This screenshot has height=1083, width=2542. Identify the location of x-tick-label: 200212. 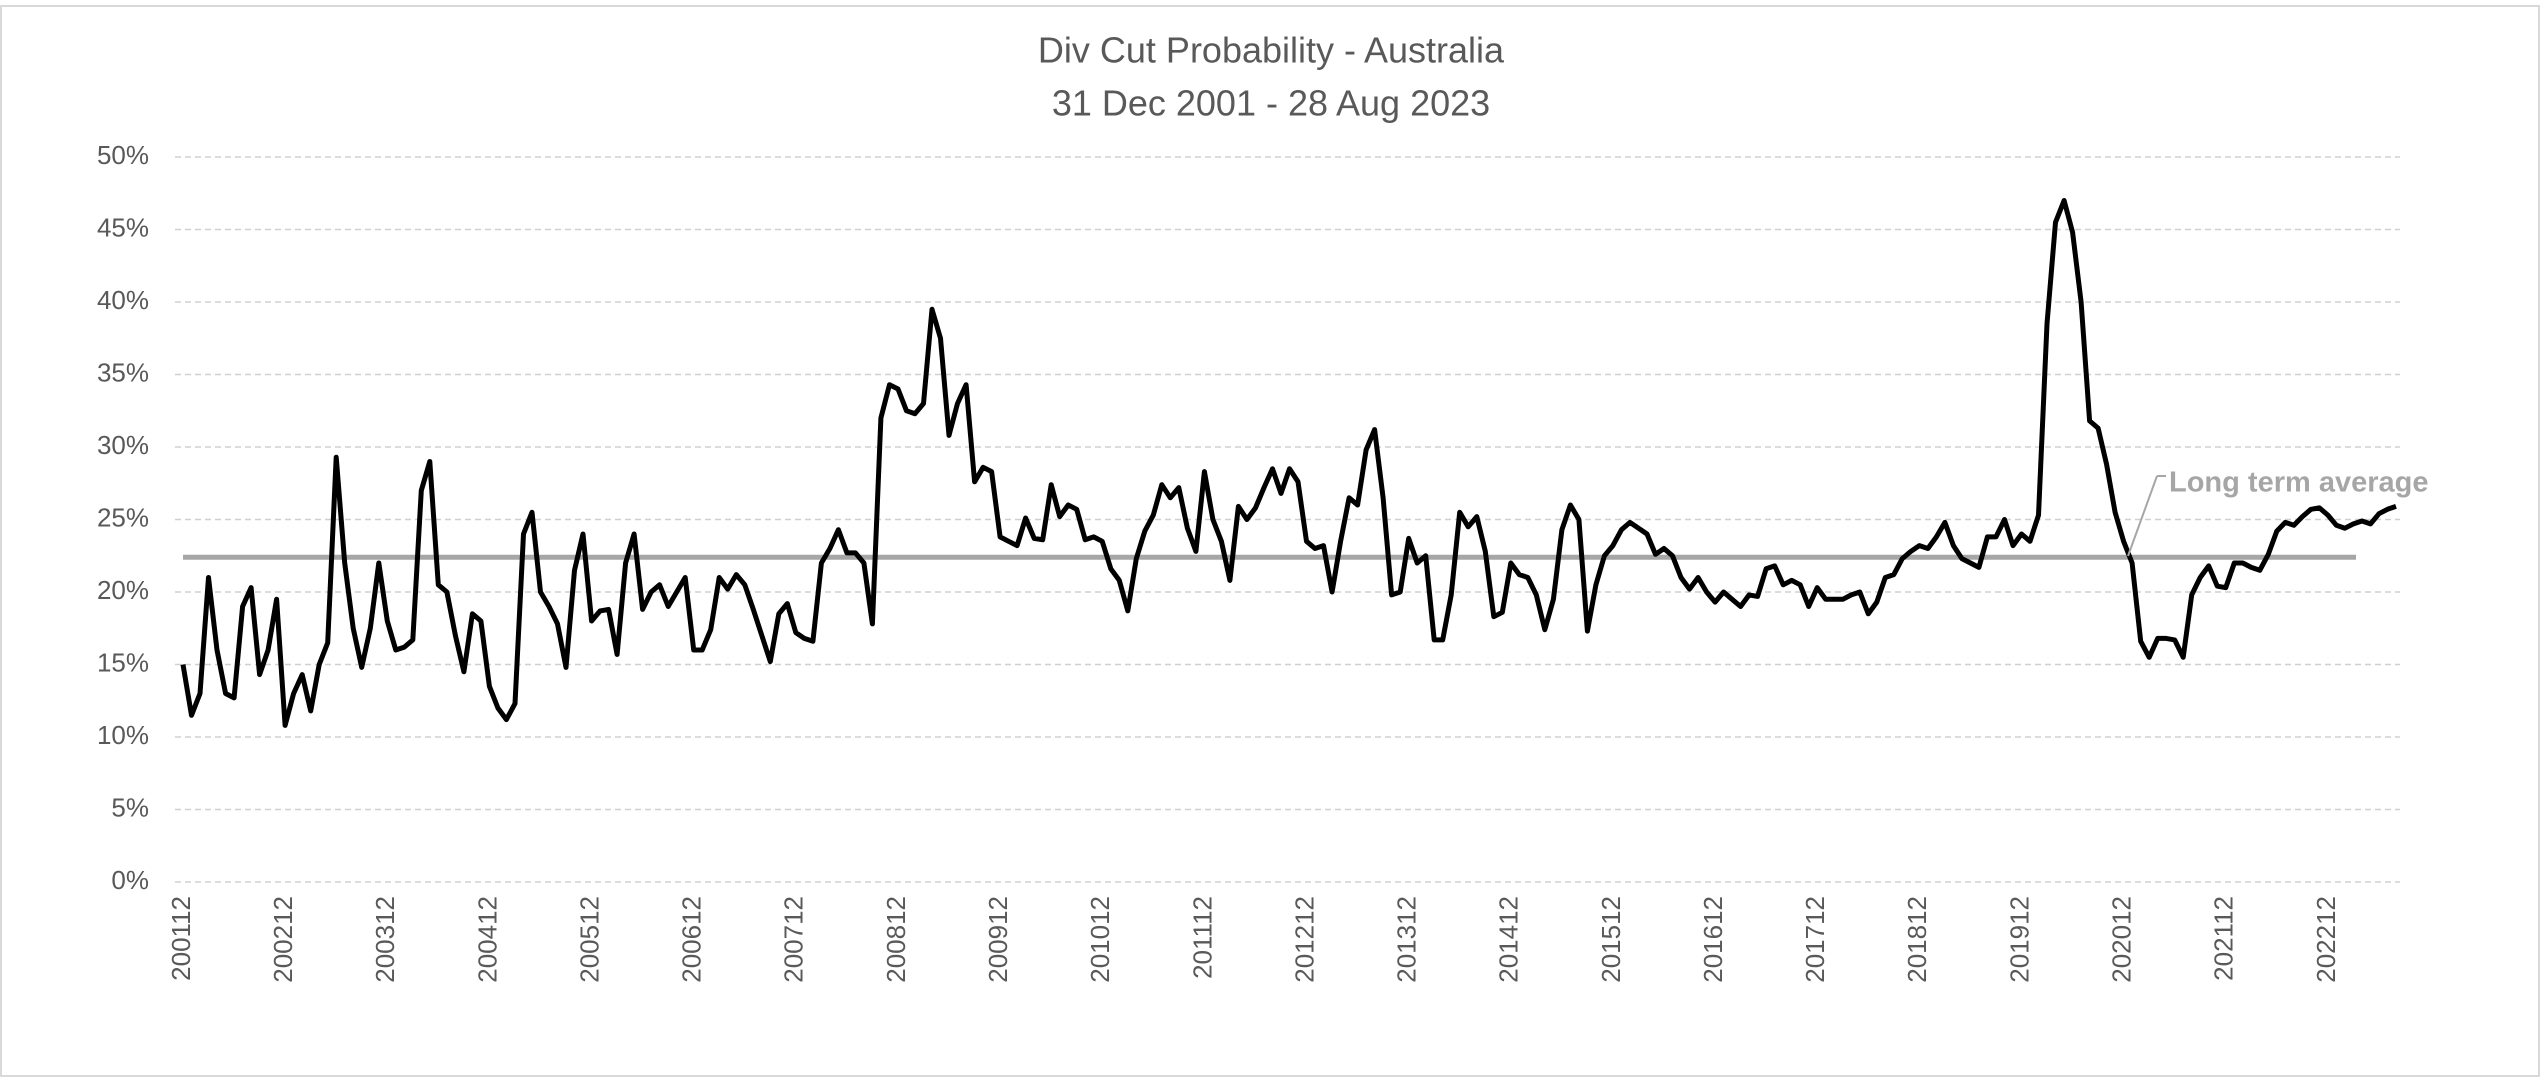
(283, 939).